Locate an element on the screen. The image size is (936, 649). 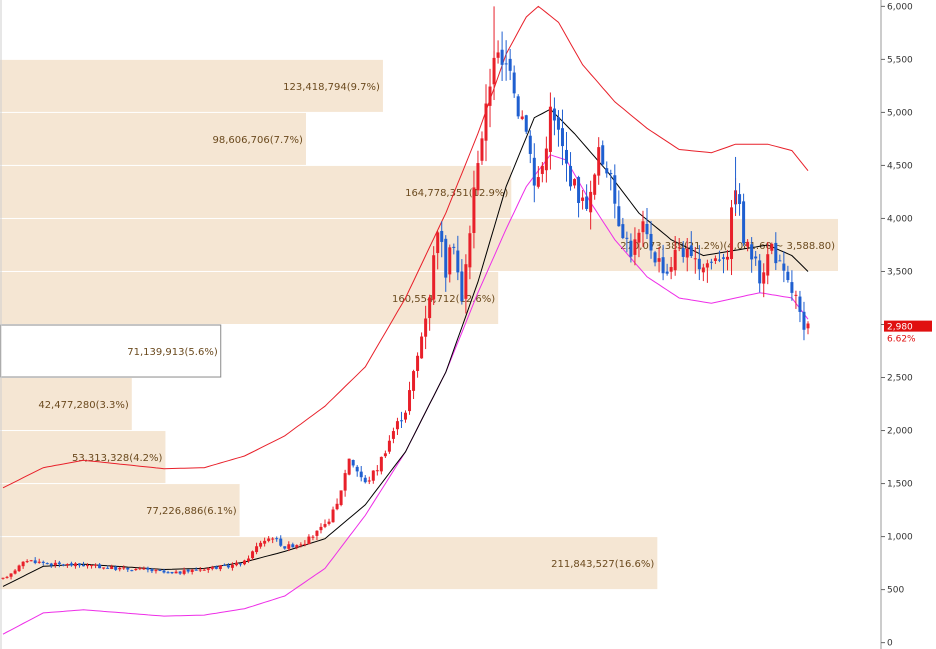
volume-profile-label: 53,313,328(4.2%) is located at coordinates (117, 458).